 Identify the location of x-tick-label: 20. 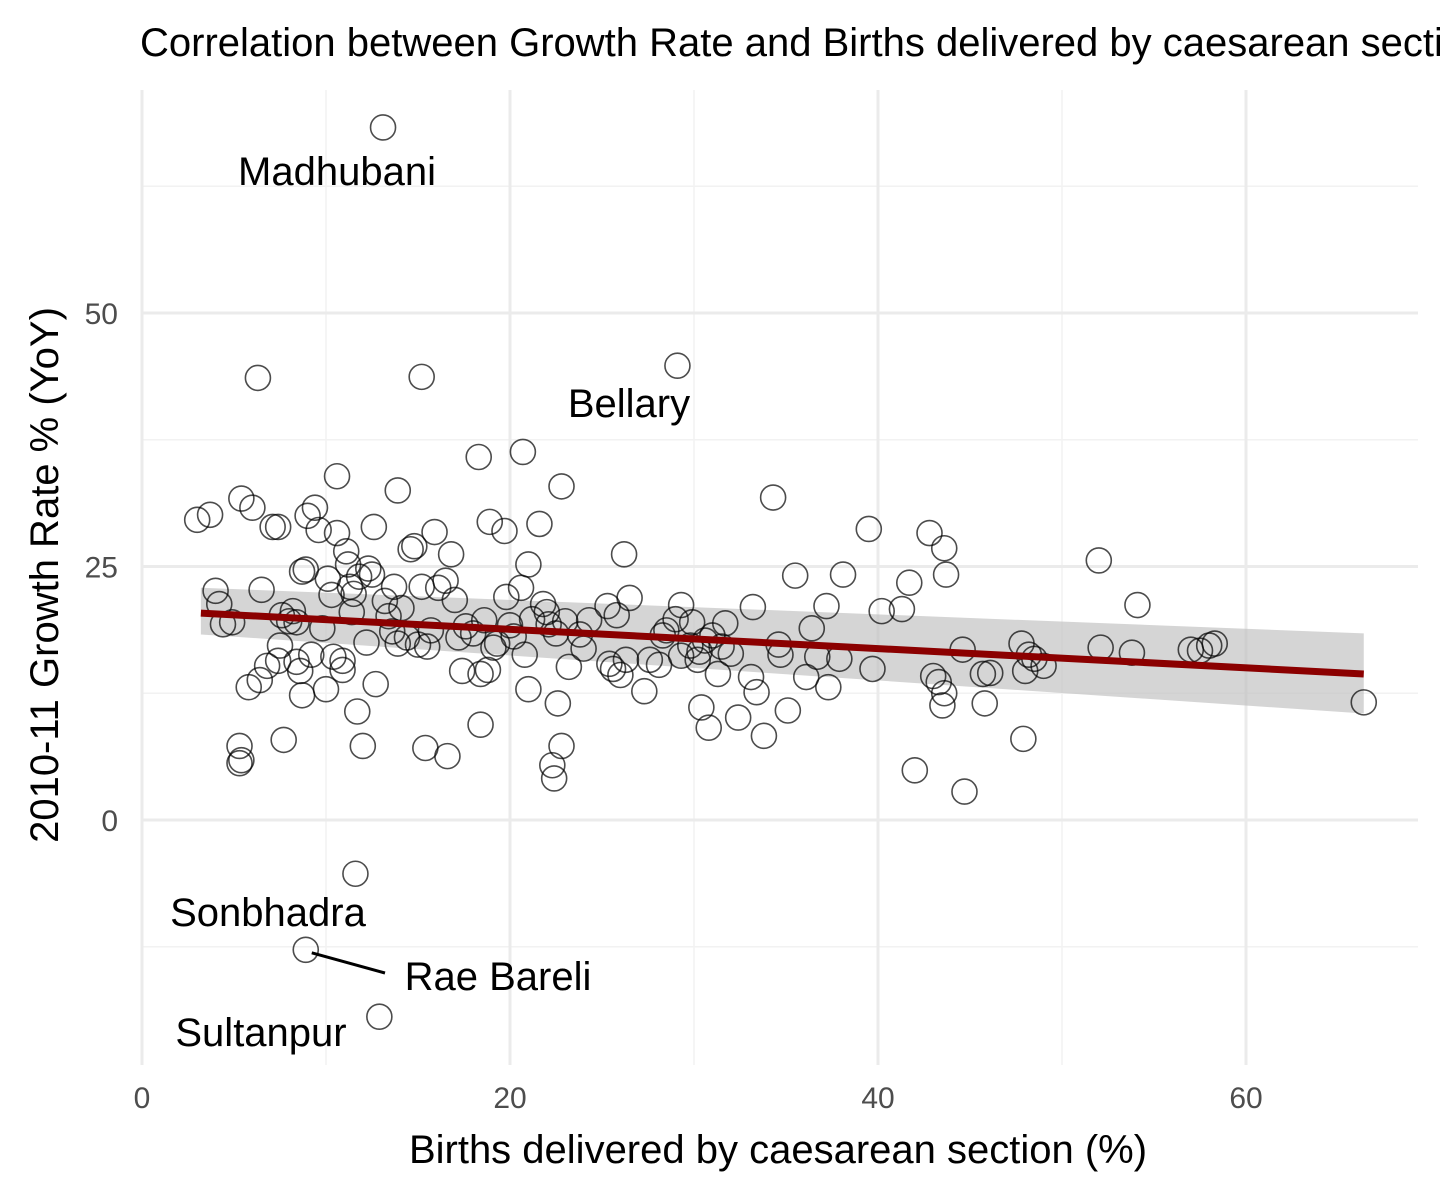
(509, 1098).